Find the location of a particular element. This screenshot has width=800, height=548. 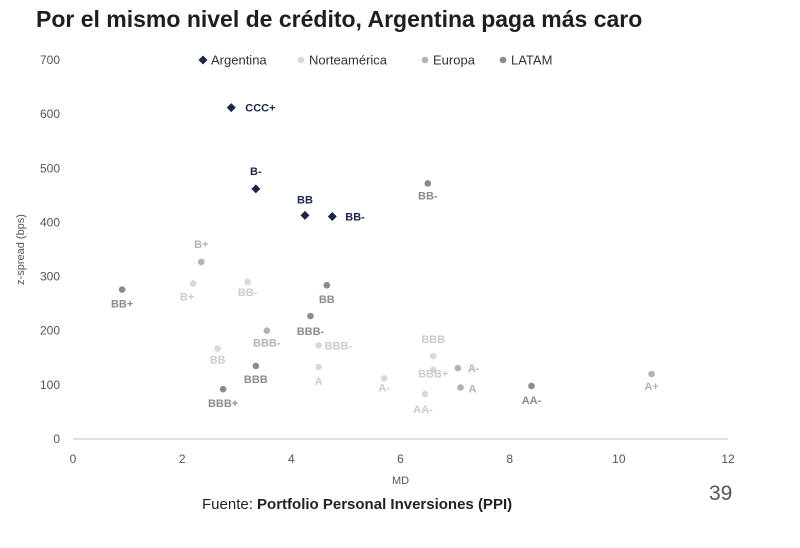

point-label-latam: BBB is located at coordinates (256, 380).